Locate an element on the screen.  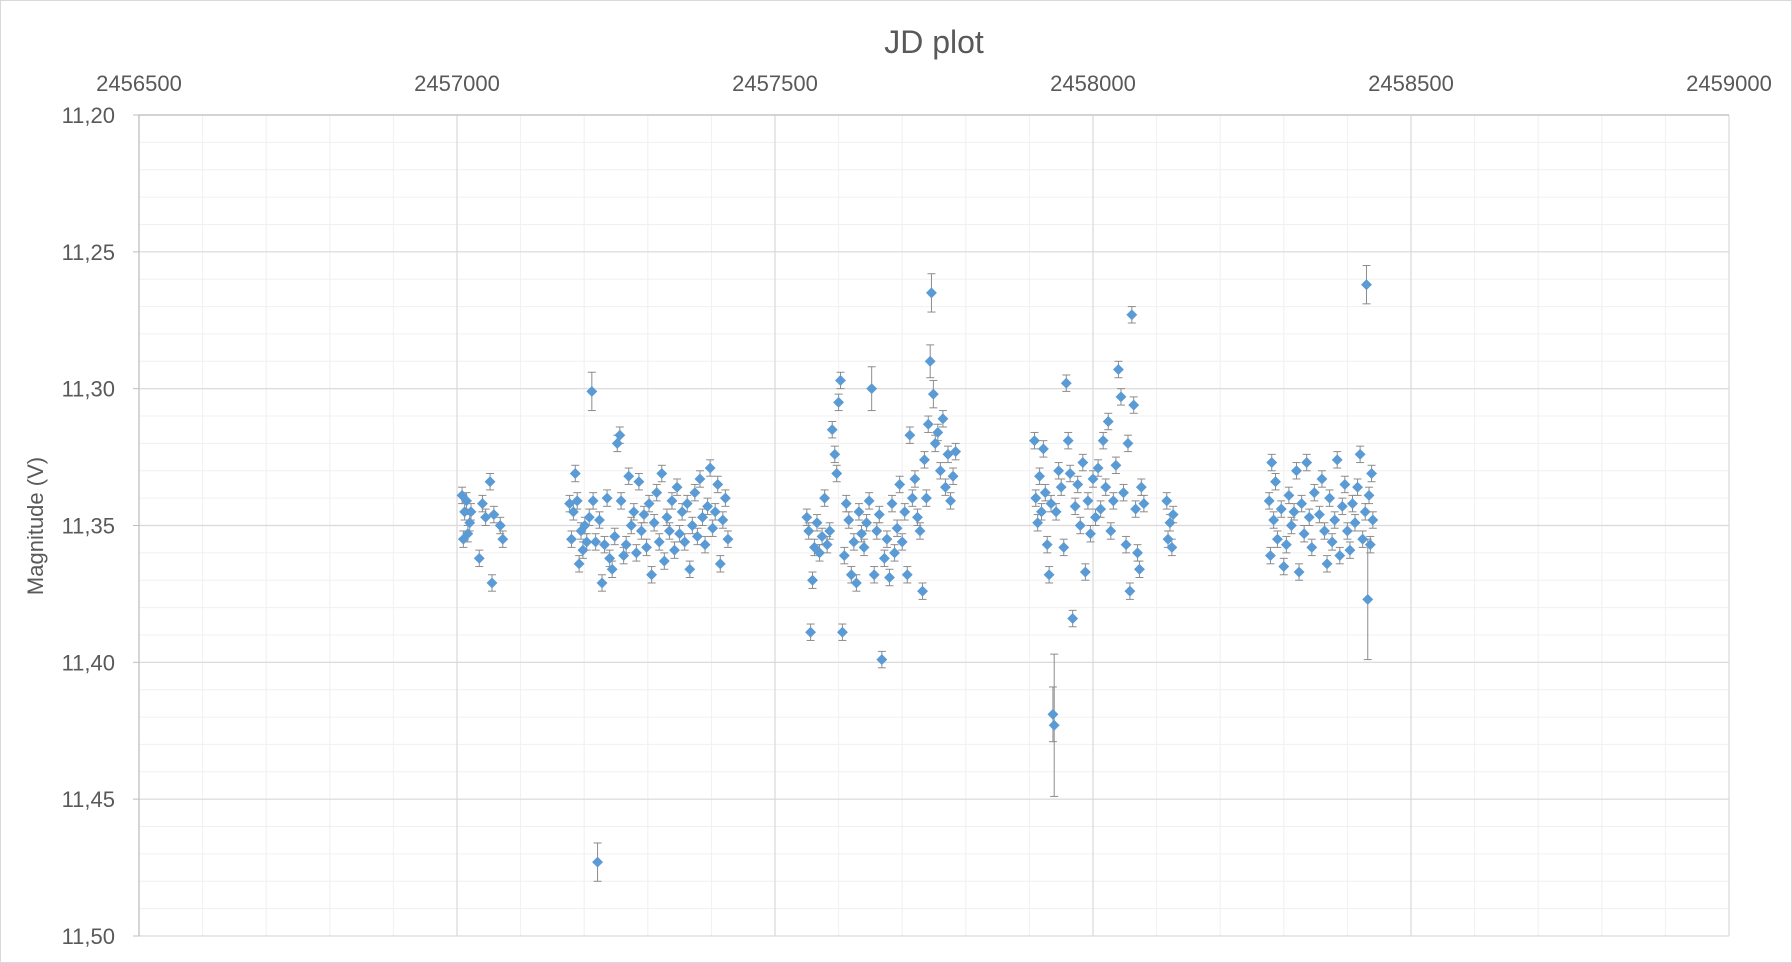
y-tick-label: 11,40 is located at coordinates (88, 662).